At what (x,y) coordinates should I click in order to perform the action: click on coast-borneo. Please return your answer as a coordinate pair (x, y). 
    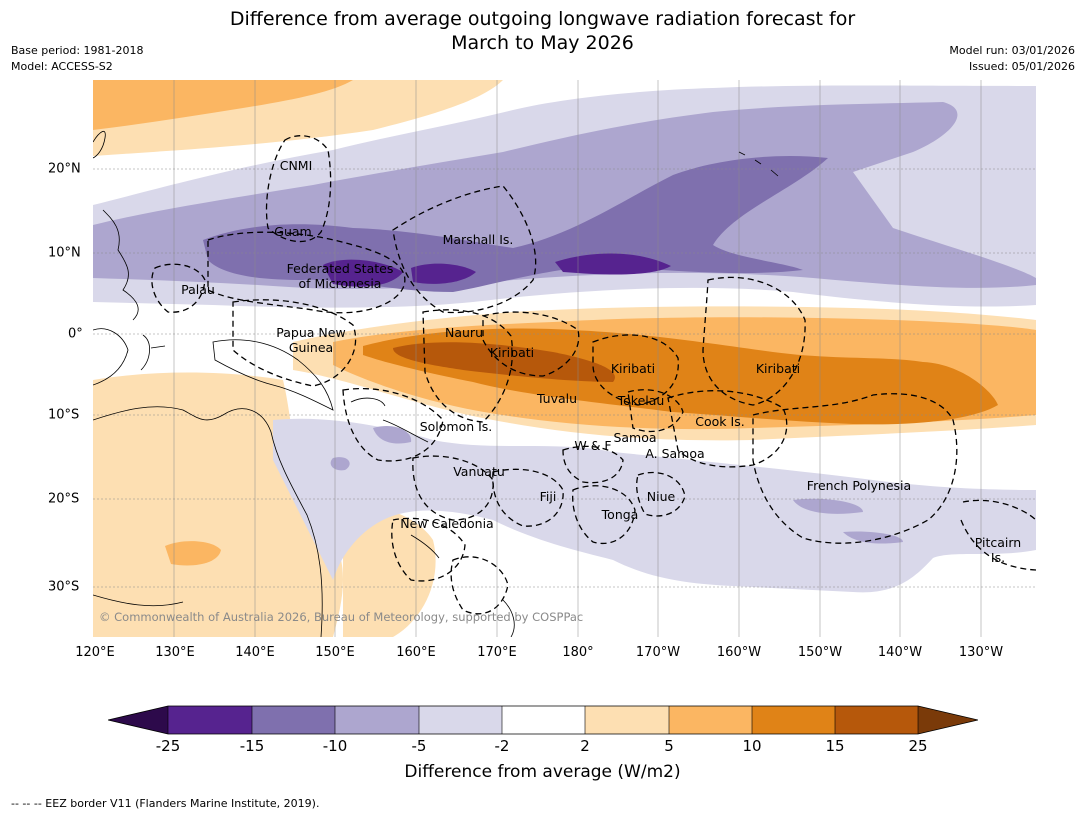
    Looking at the image, I should click on (111, 357).